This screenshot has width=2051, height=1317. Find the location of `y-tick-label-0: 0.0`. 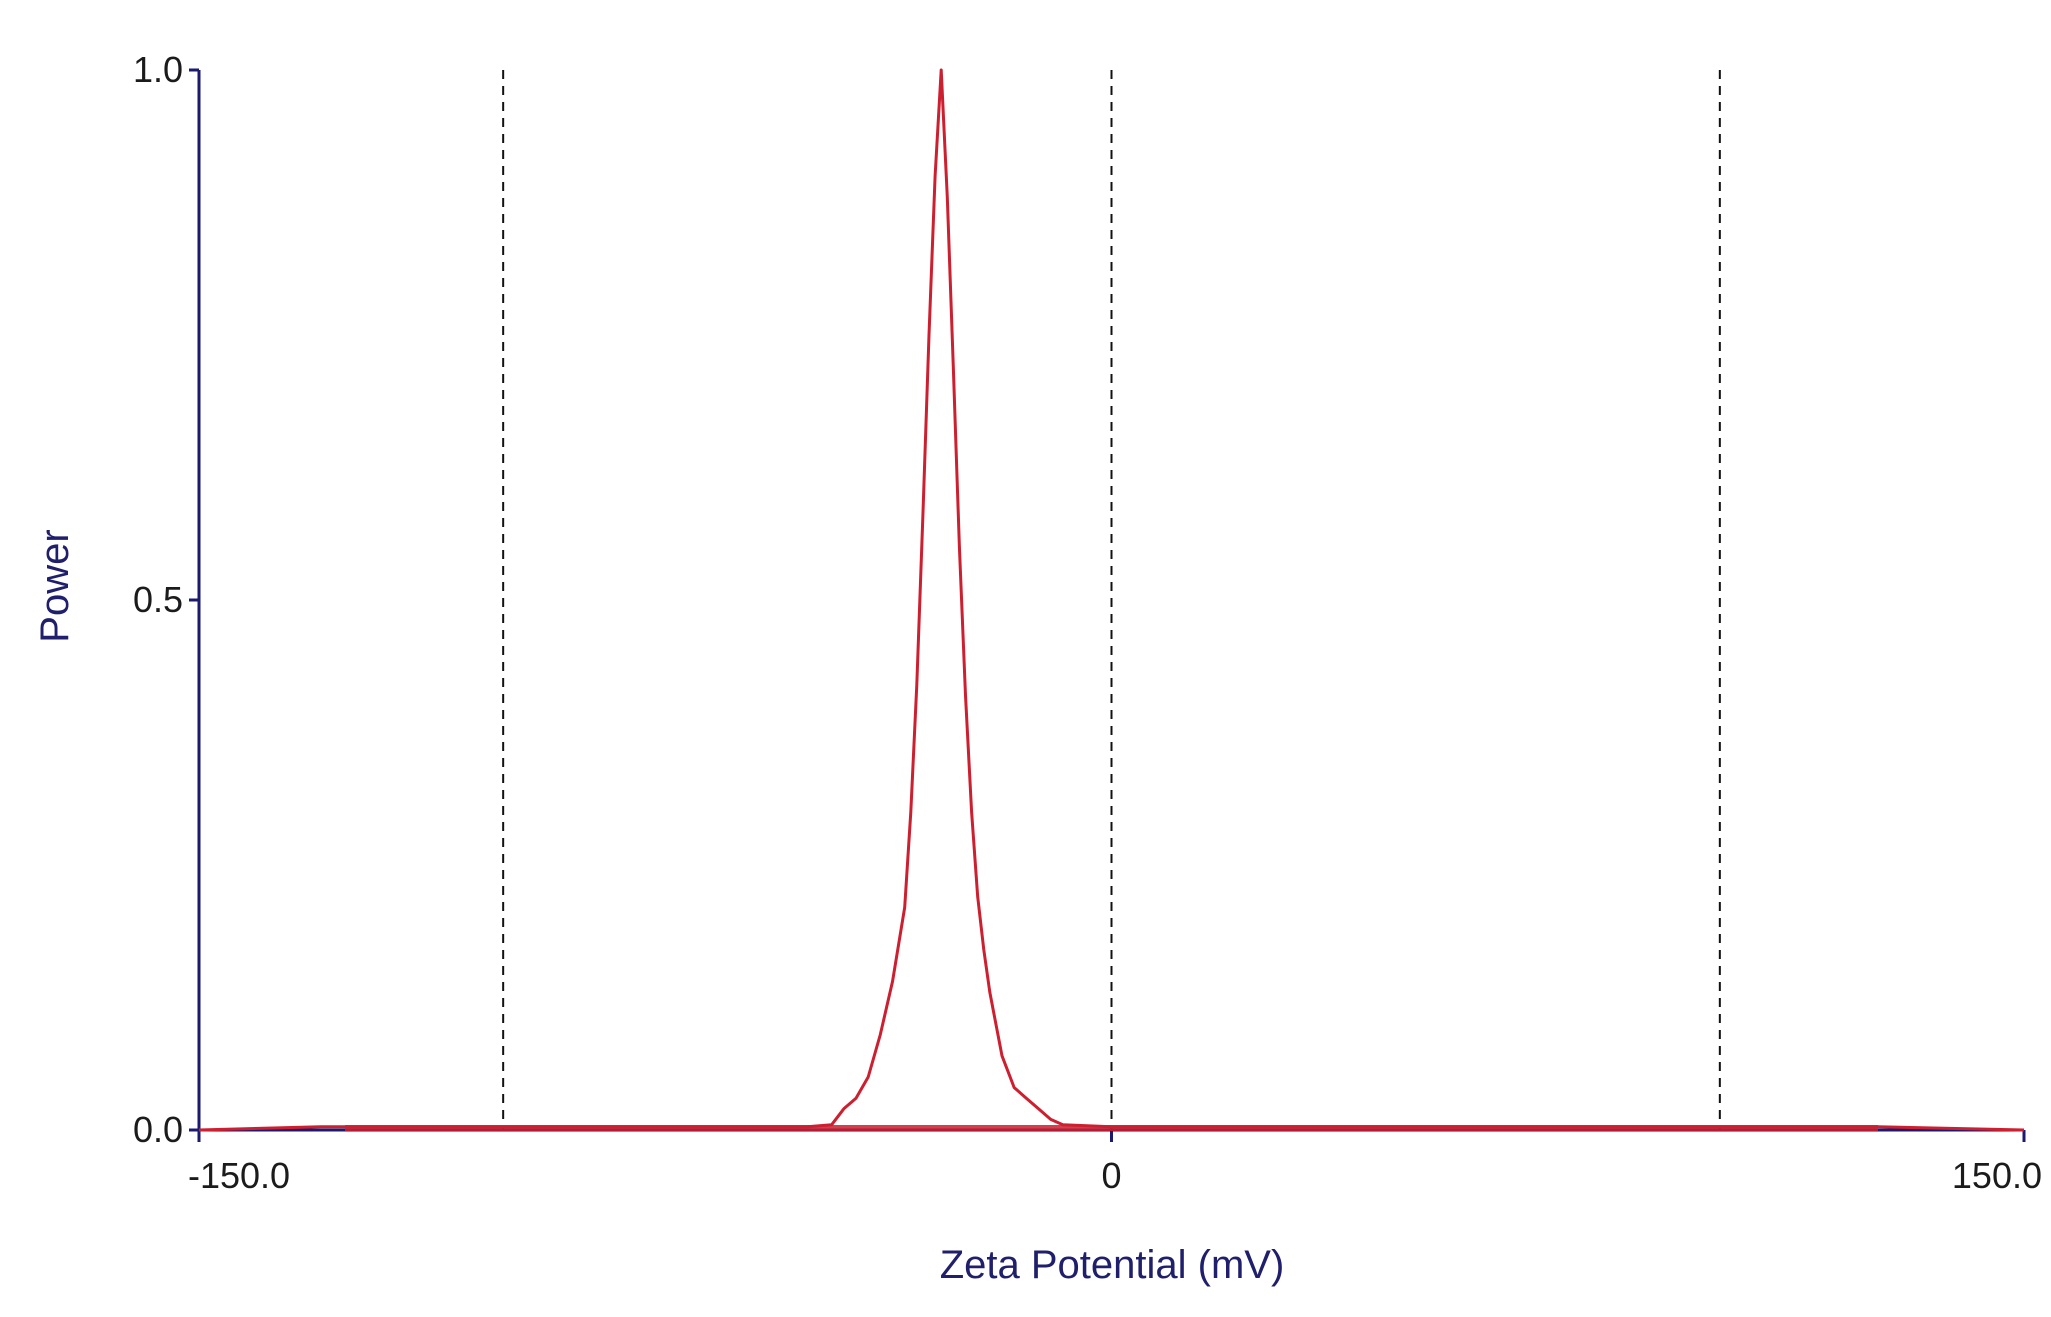

y-tick-label-0: 0.0 is located at coordinates (158, 1129).